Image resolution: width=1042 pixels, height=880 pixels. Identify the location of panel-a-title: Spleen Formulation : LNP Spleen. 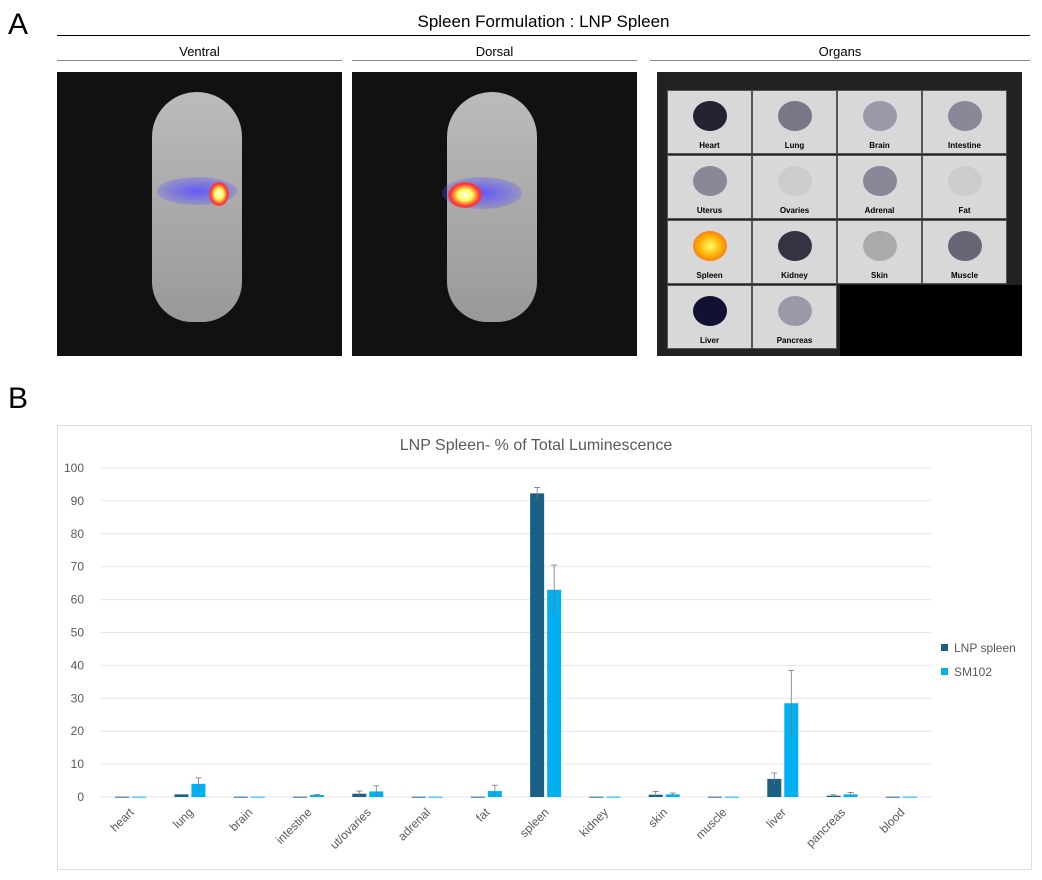
(543, 21).